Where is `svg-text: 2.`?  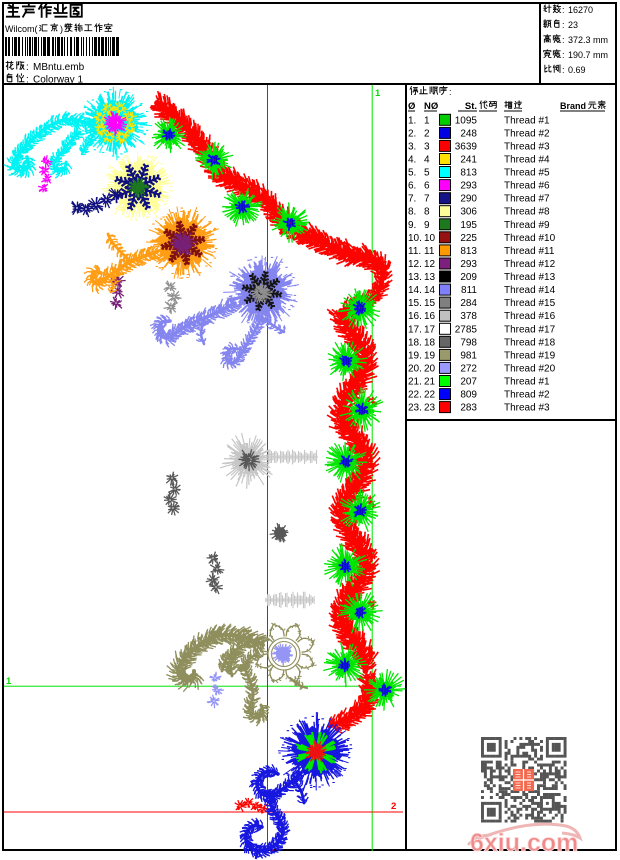 svg-text: 2. is located at coordinates (412, 133).